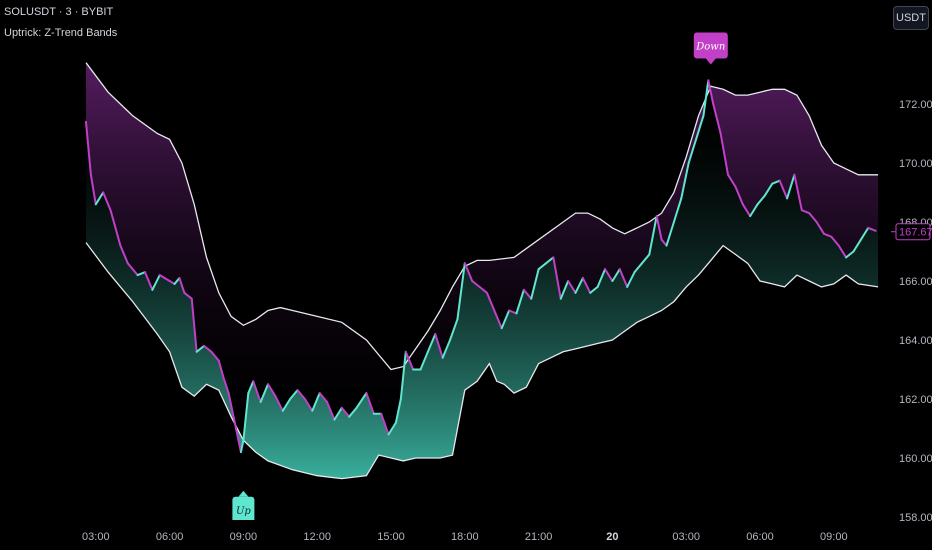  What do you see at coordinates (915, 459) in the screenshot?
I see `y-tick-label: 160.00` at bounding box center [915, 459].